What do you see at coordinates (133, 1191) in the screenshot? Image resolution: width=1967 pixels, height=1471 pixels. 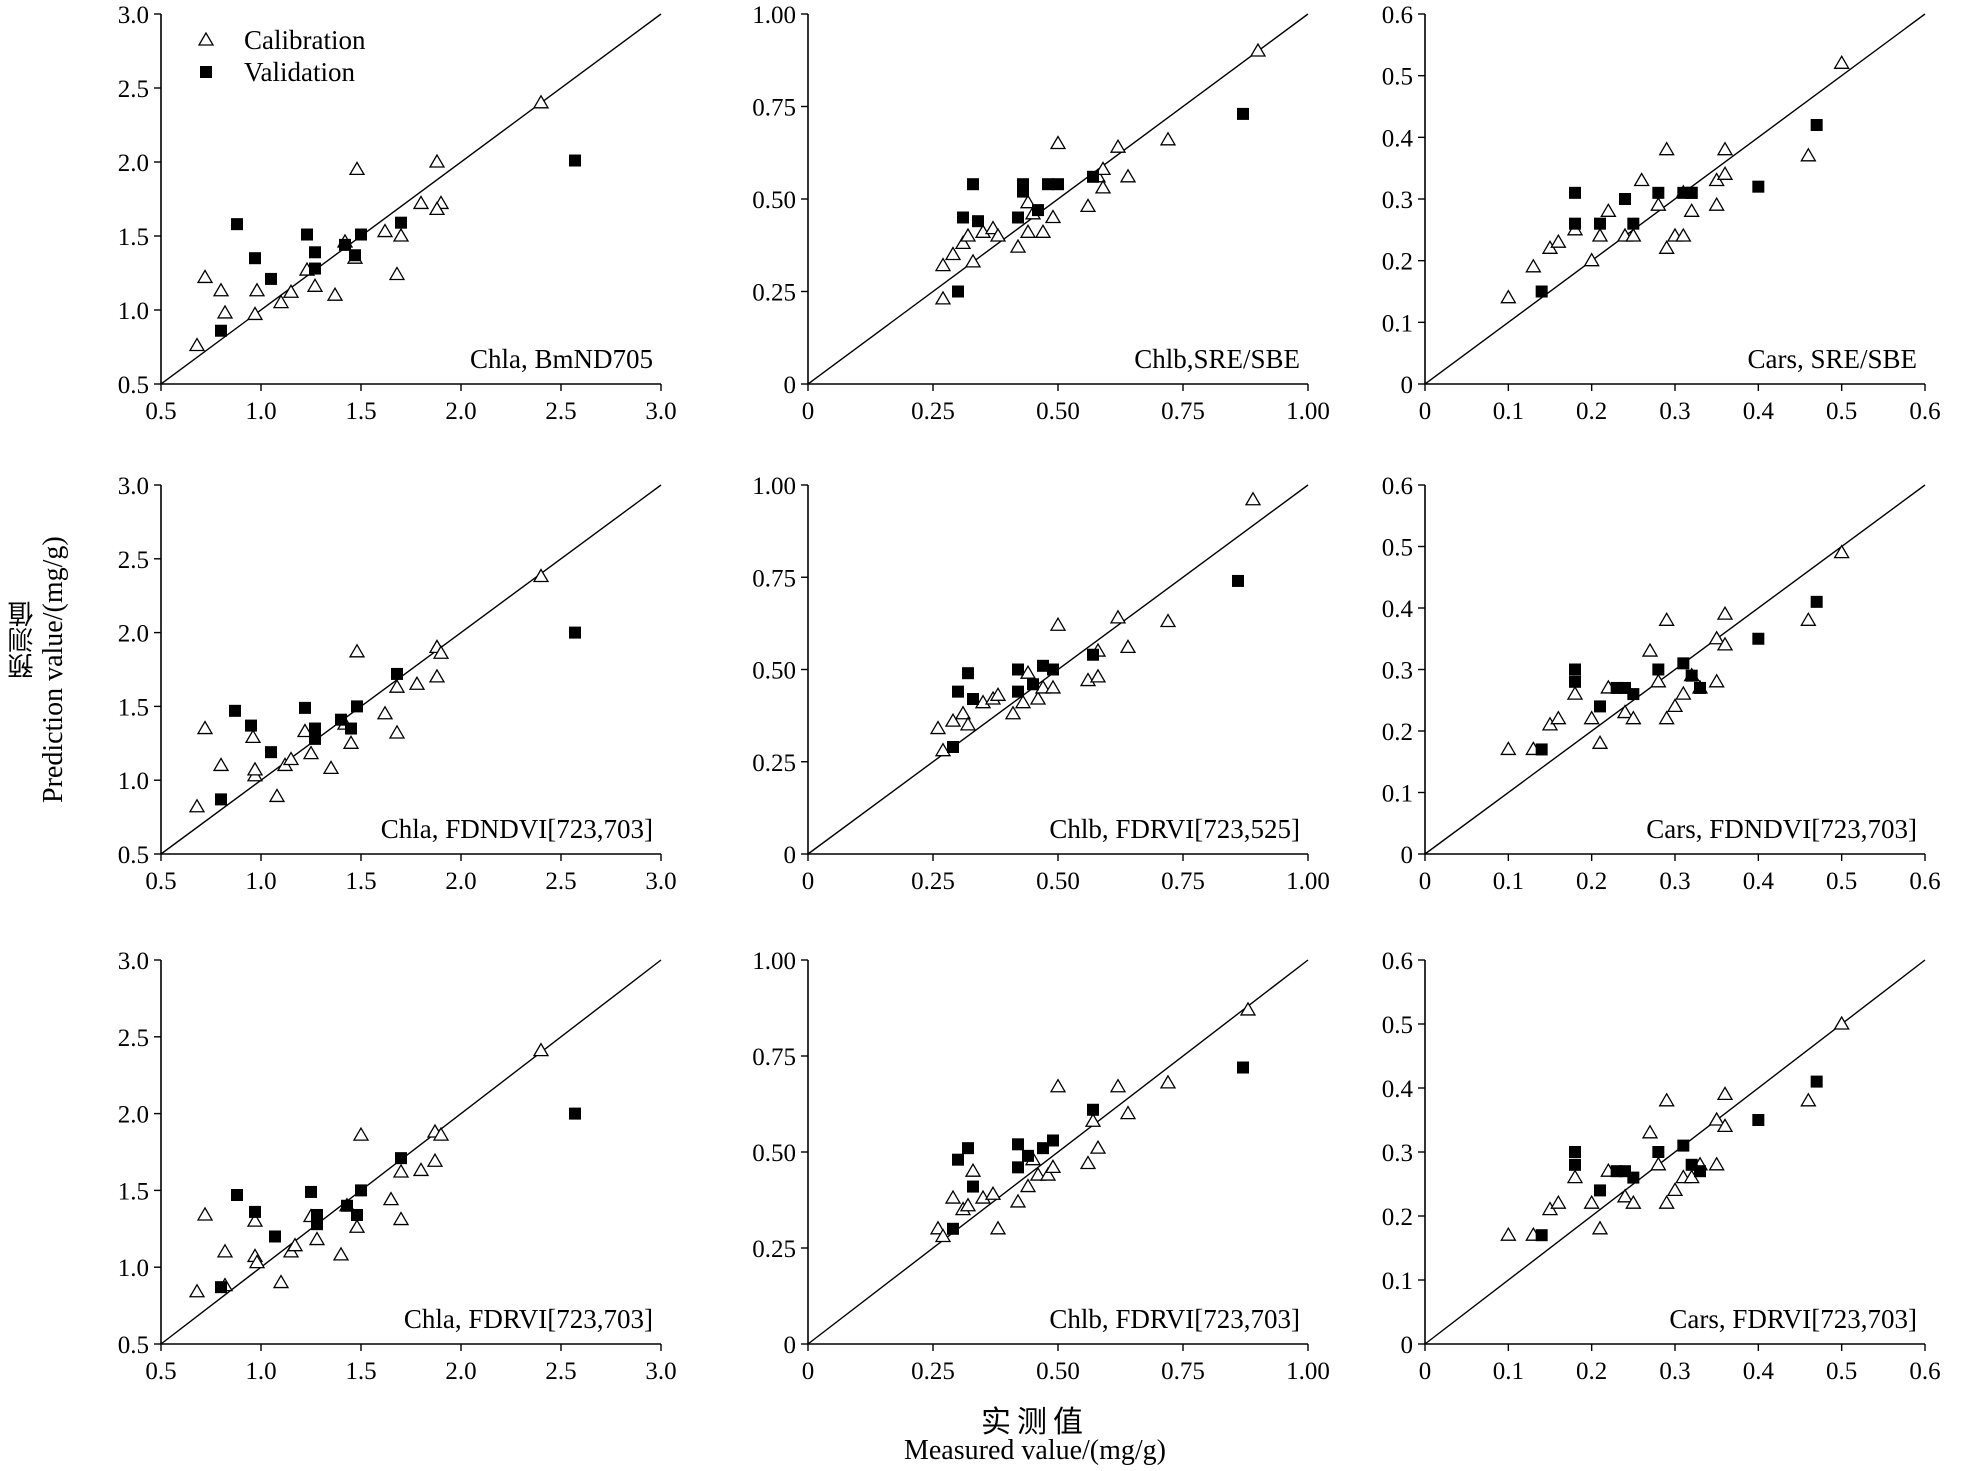 I see `y-tick-label: 1.5` at bounding box center [133, 1191].